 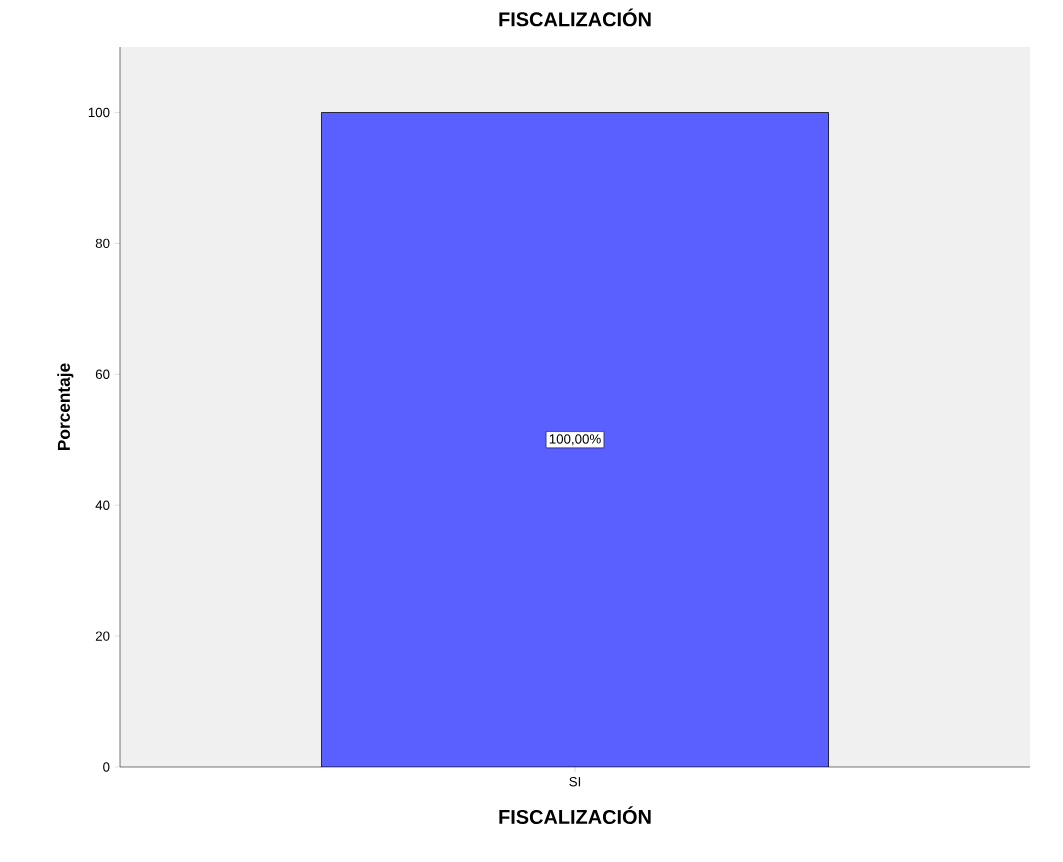 What do you see at coordinates (99, 112) in the screenshot?
I see `y-tick-label: 100` at bounding box center [99, 112].